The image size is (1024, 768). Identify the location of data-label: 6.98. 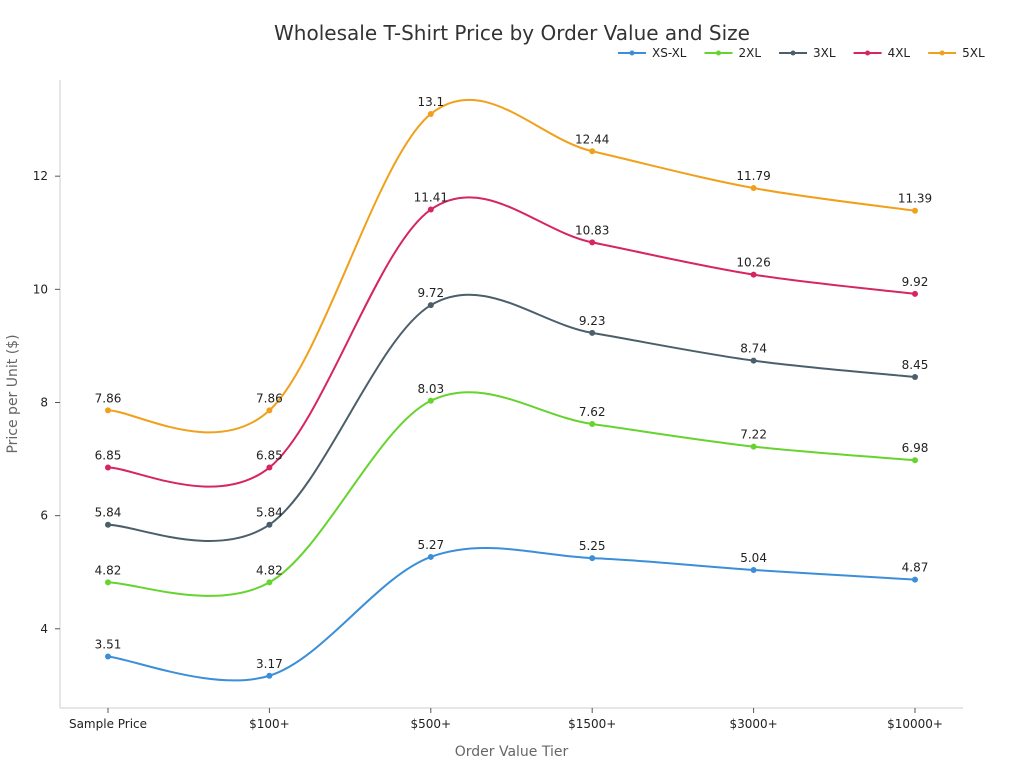
(915, 448).